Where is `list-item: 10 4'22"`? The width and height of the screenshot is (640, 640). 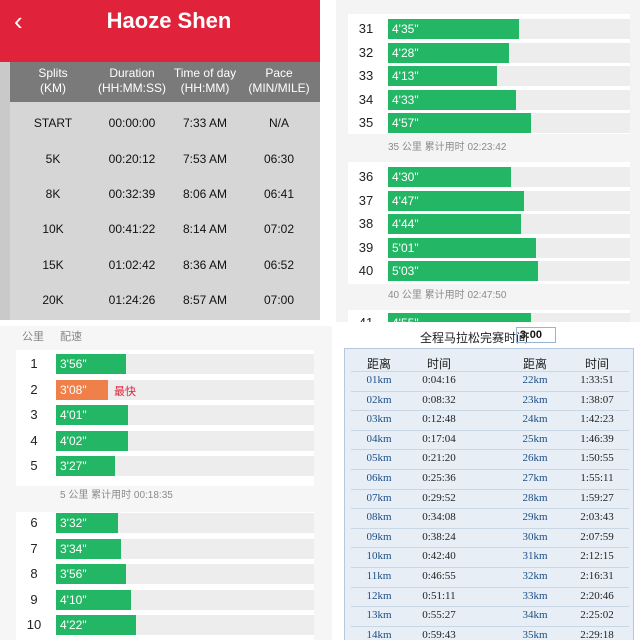
list-item: 10 4'22" is located at coordinates (165, 625).